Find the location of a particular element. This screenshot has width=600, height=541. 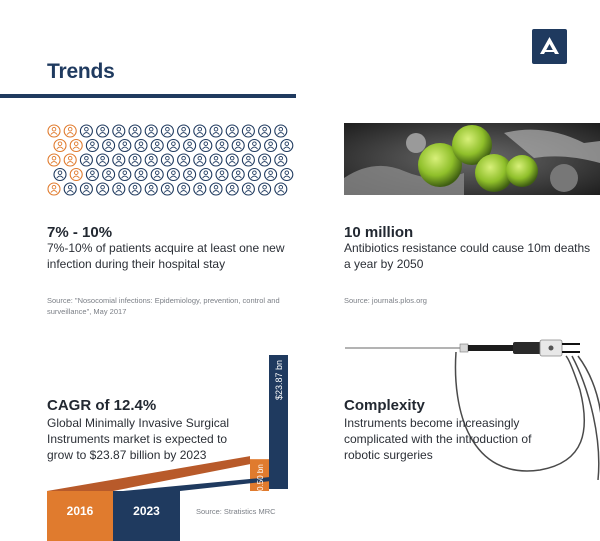

category-label-2023: 2023 is located at coordinates (146, 511).